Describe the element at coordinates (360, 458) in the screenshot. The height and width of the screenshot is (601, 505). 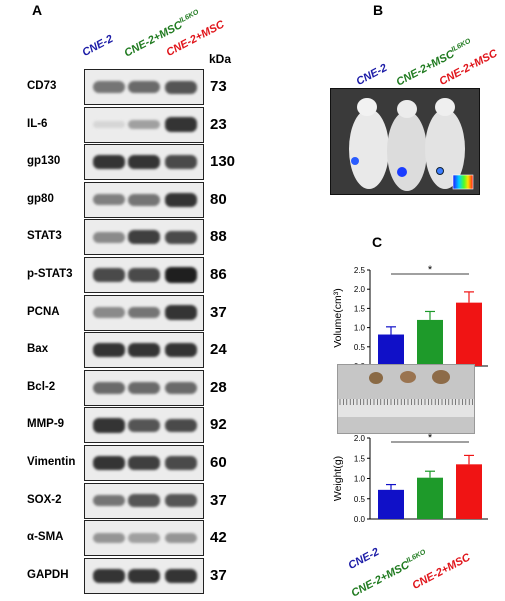
I see `y-tick-label: 1.5` at that location.